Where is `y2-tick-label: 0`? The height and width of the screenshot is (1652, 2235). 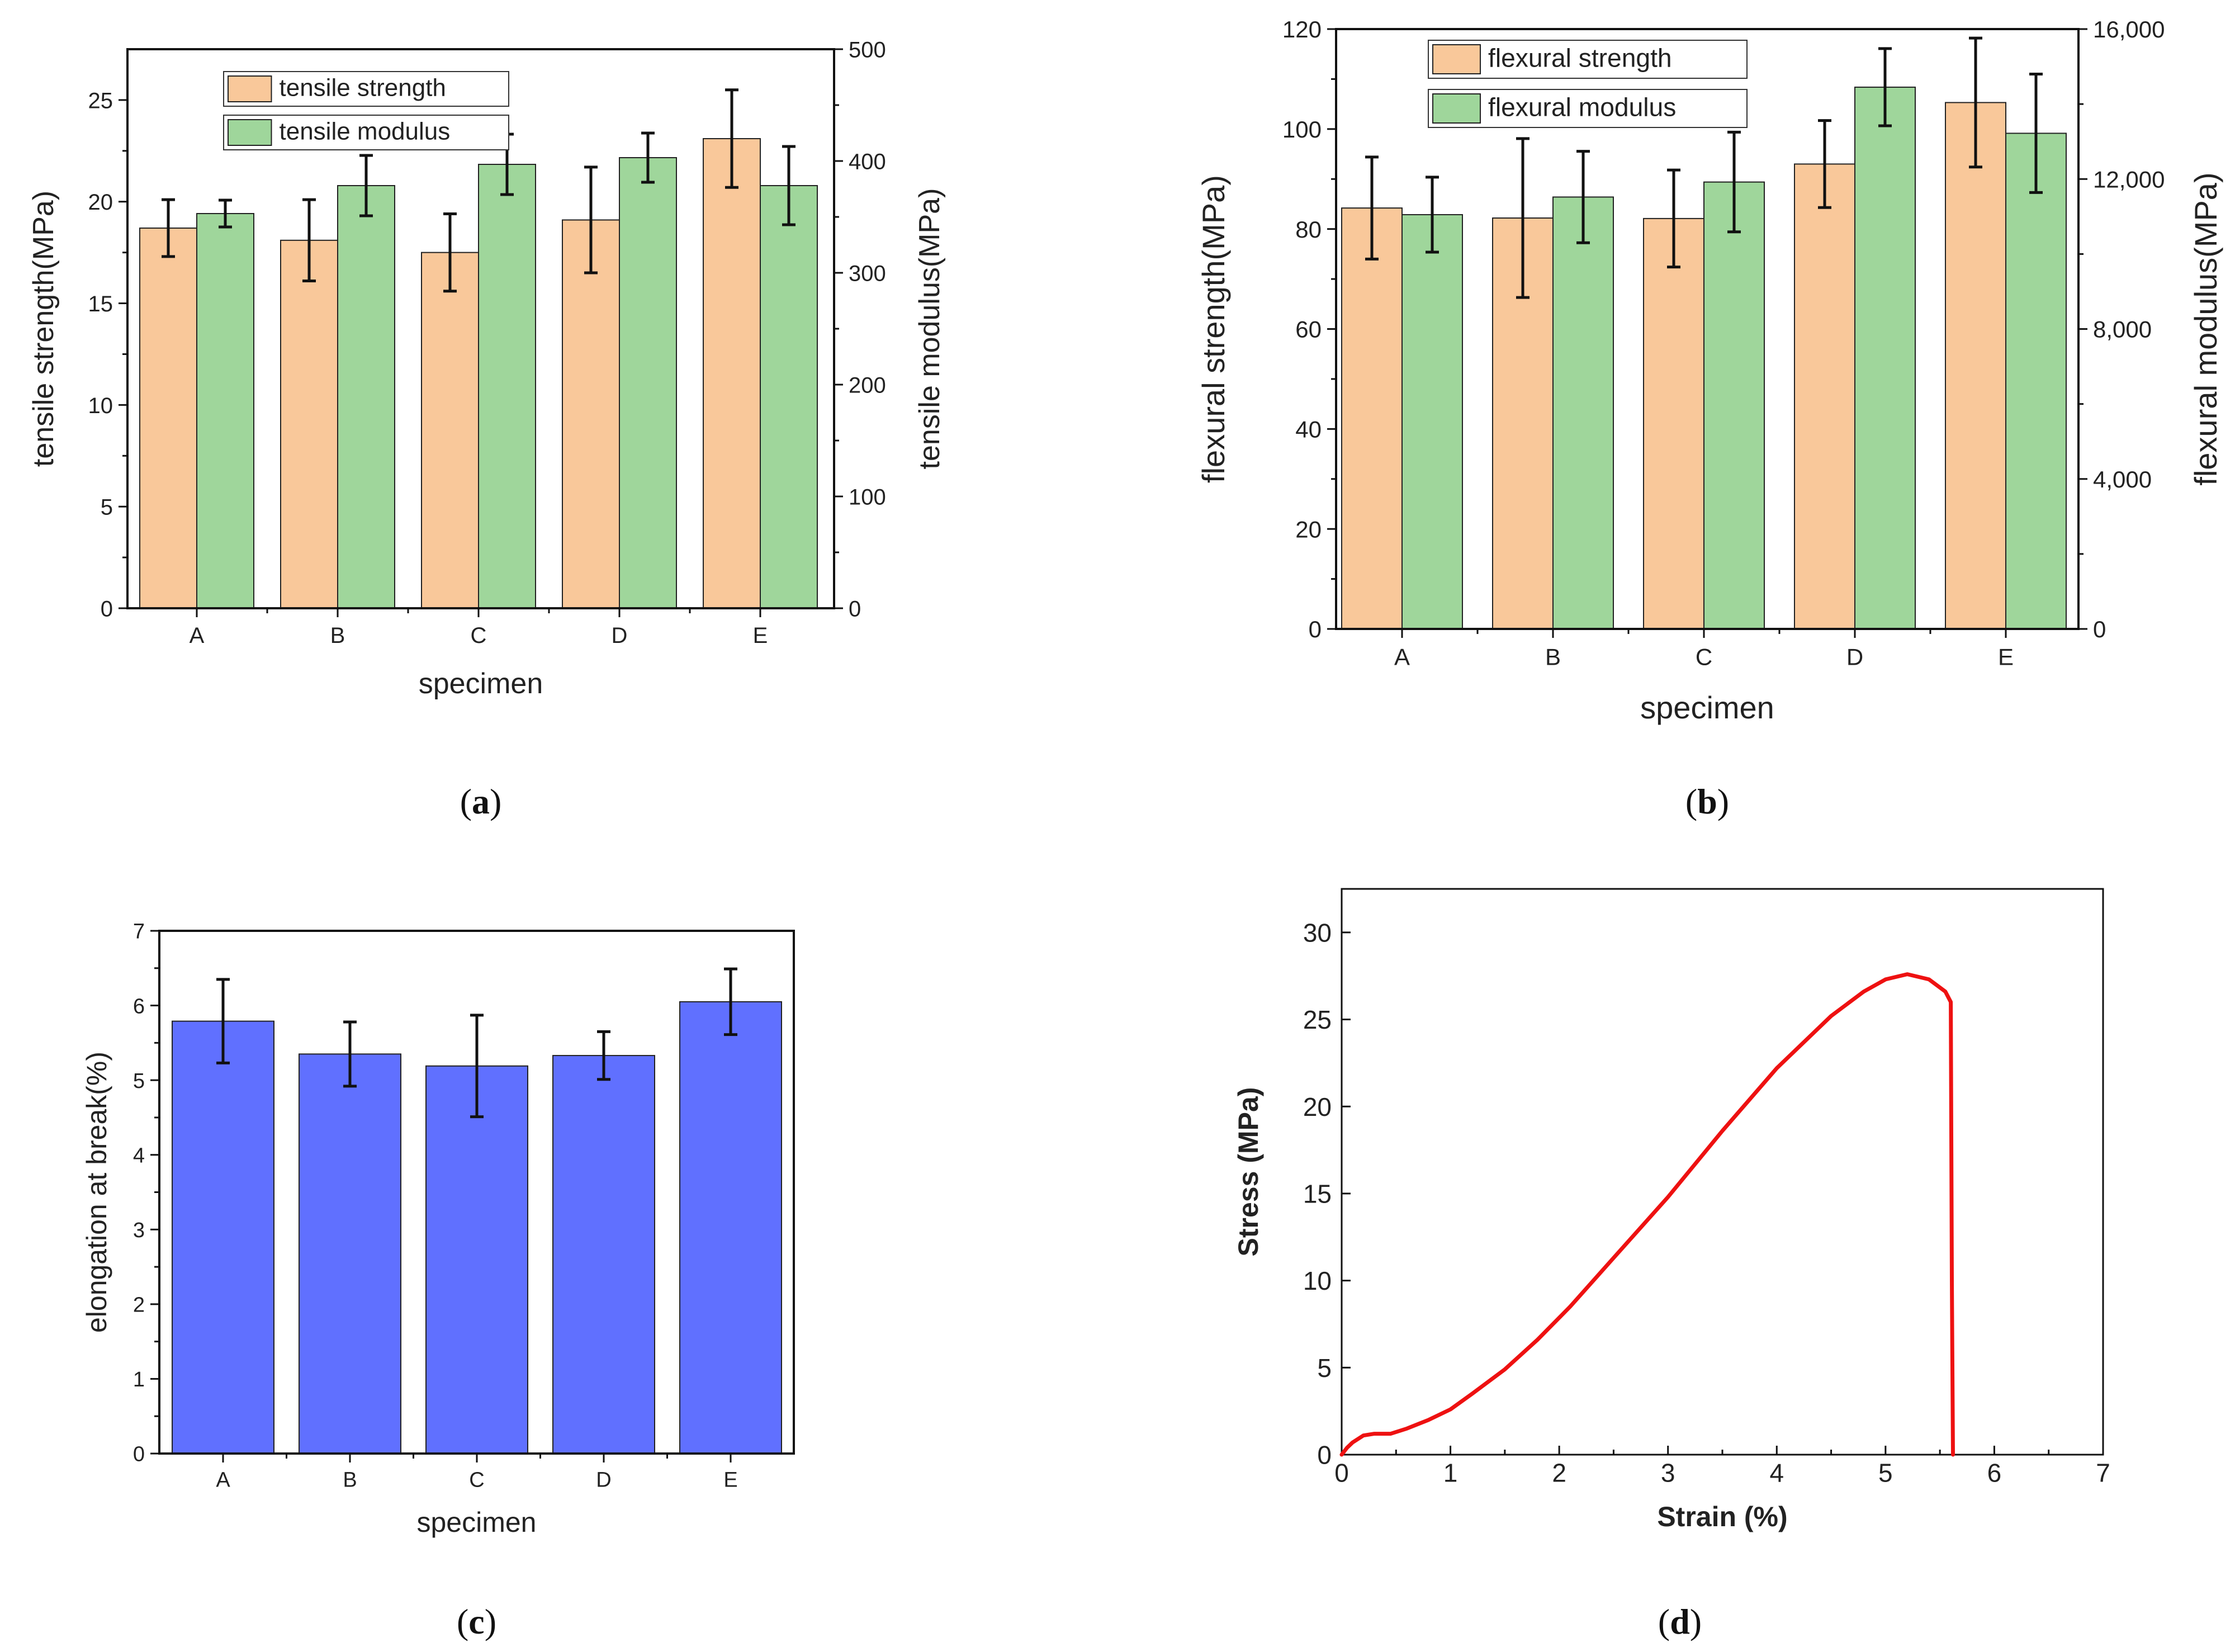
y2-tick-label: 0 is located at coordinates (2099, 629).